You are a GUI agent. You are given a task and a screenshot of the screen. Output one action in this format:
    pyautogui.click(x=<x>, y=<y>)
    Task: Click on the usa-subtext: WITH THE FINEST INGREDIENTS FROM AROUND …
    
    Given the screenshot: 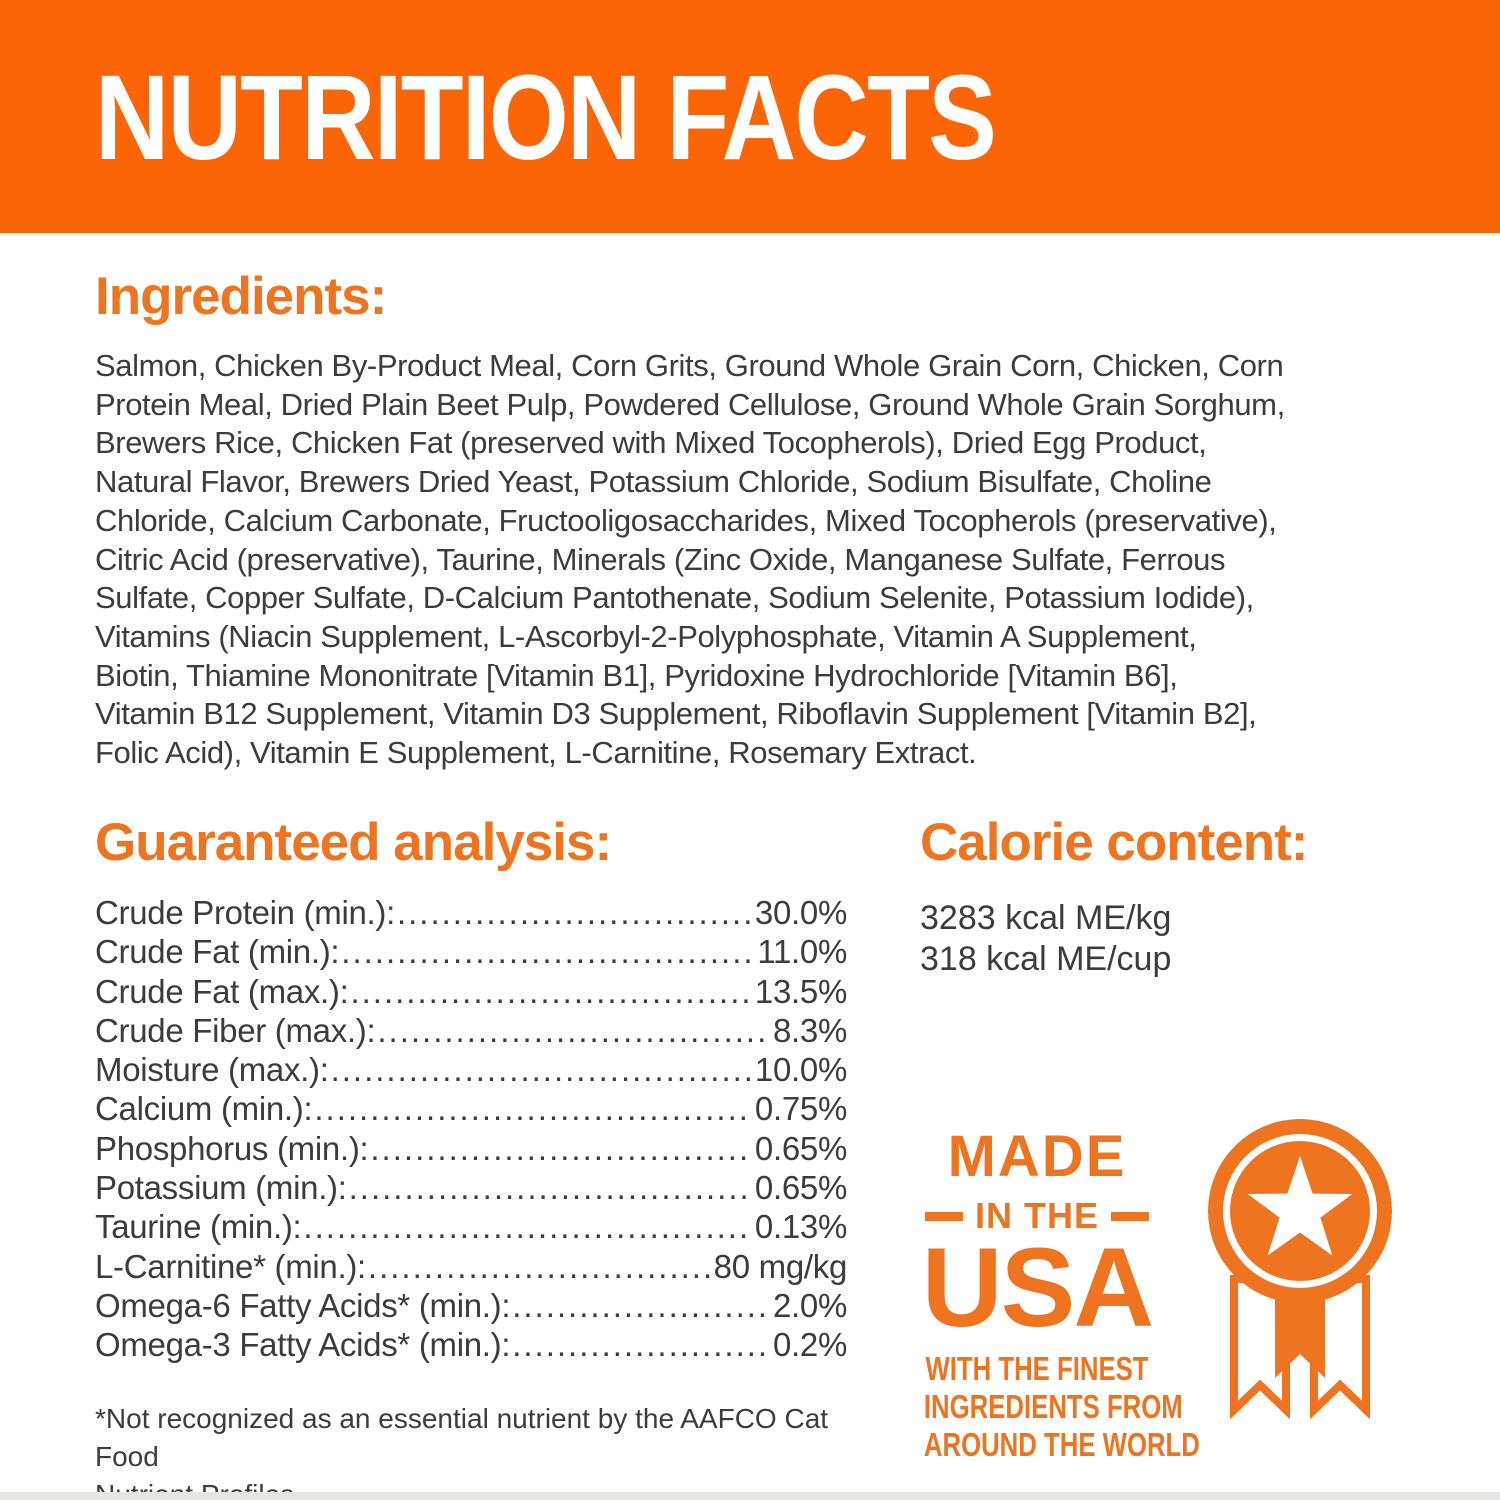 What is the action you would take?
    pyautogui.click(x=1046, y=1407)
    